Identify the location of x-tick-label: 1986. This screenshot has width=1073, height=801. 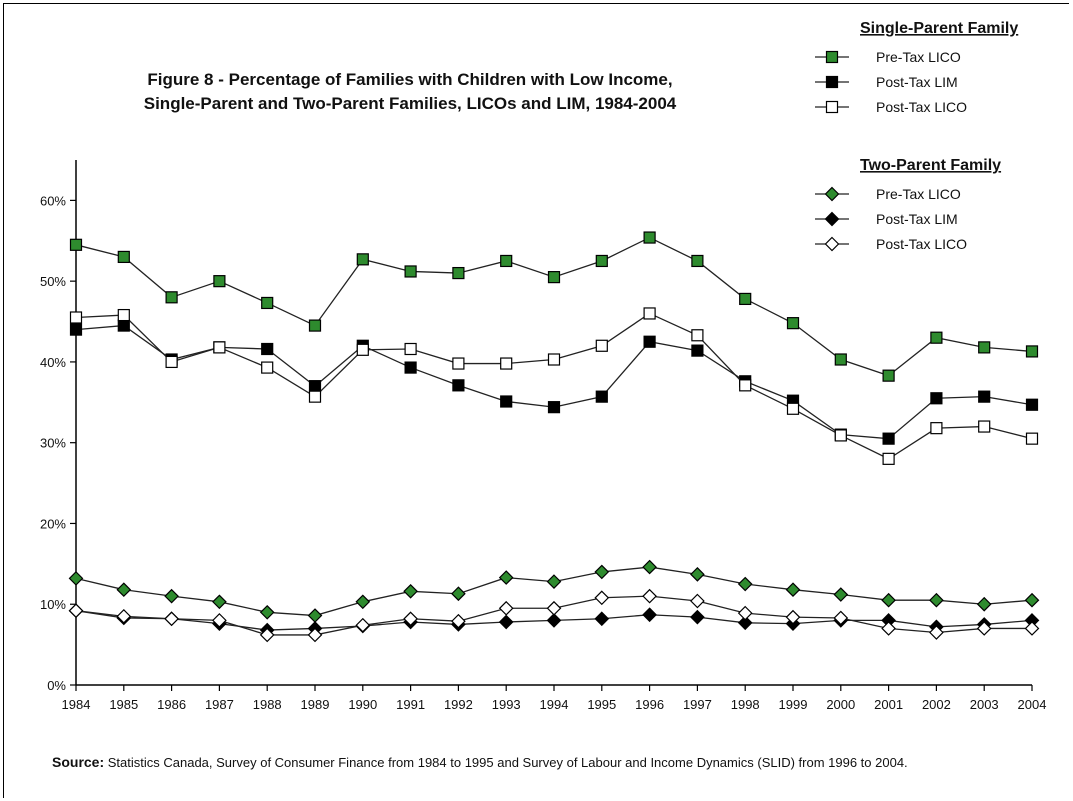
(171, 704).